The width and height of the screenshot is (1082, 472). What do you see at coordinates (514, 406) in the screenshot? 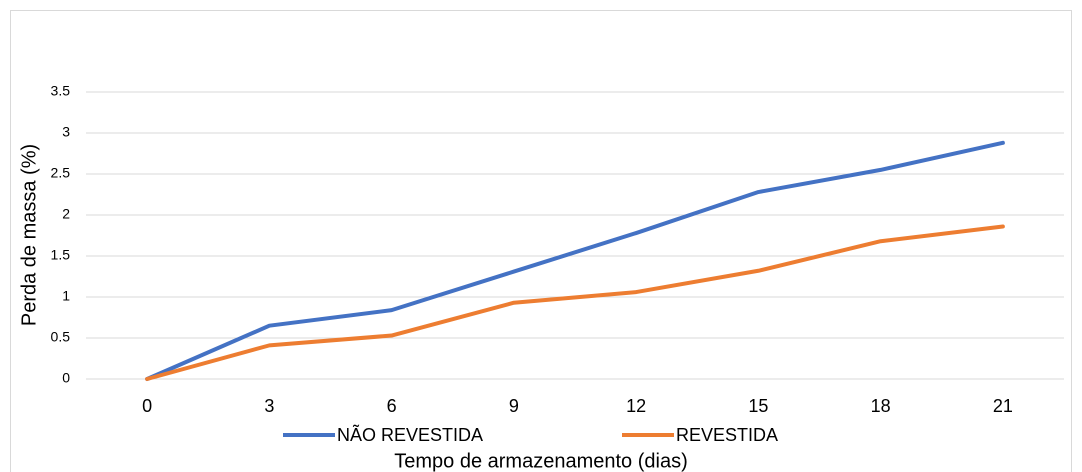
I see `x-tick-label: 9` at bounding box center [514, 406].